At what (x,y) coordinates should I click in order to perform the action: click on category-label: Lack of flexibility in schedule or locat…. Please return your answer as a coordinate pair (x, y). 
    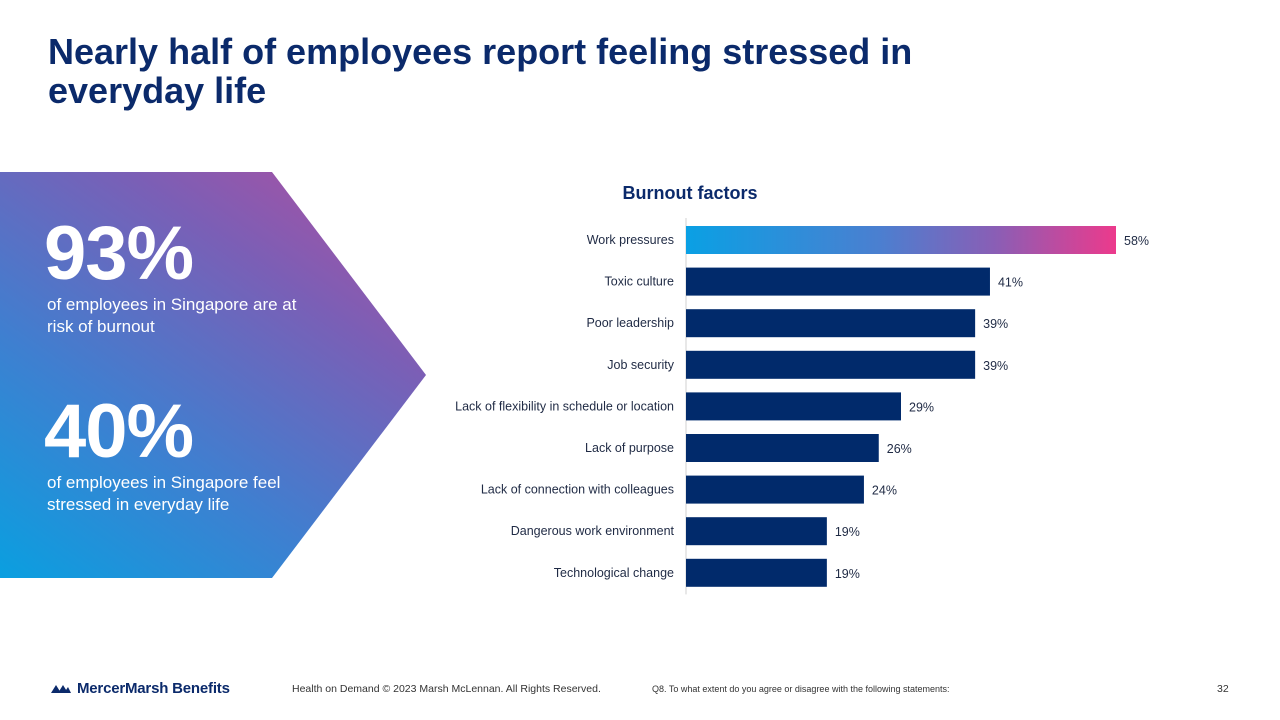
    Looking at the image, I should click on (564, 406).